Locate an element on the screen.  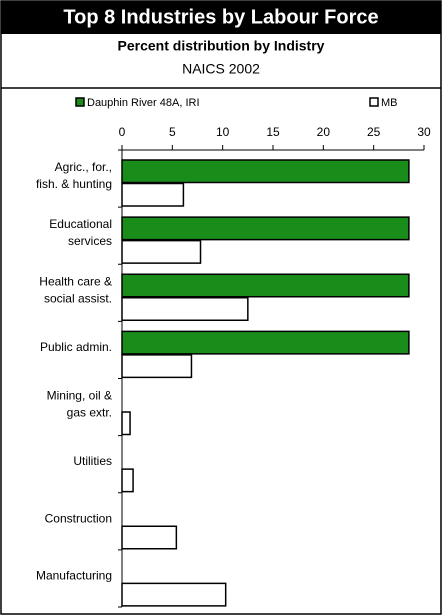
y-tick-label: Agric., for., fish. & hunting is located at coordinates (74, 175).